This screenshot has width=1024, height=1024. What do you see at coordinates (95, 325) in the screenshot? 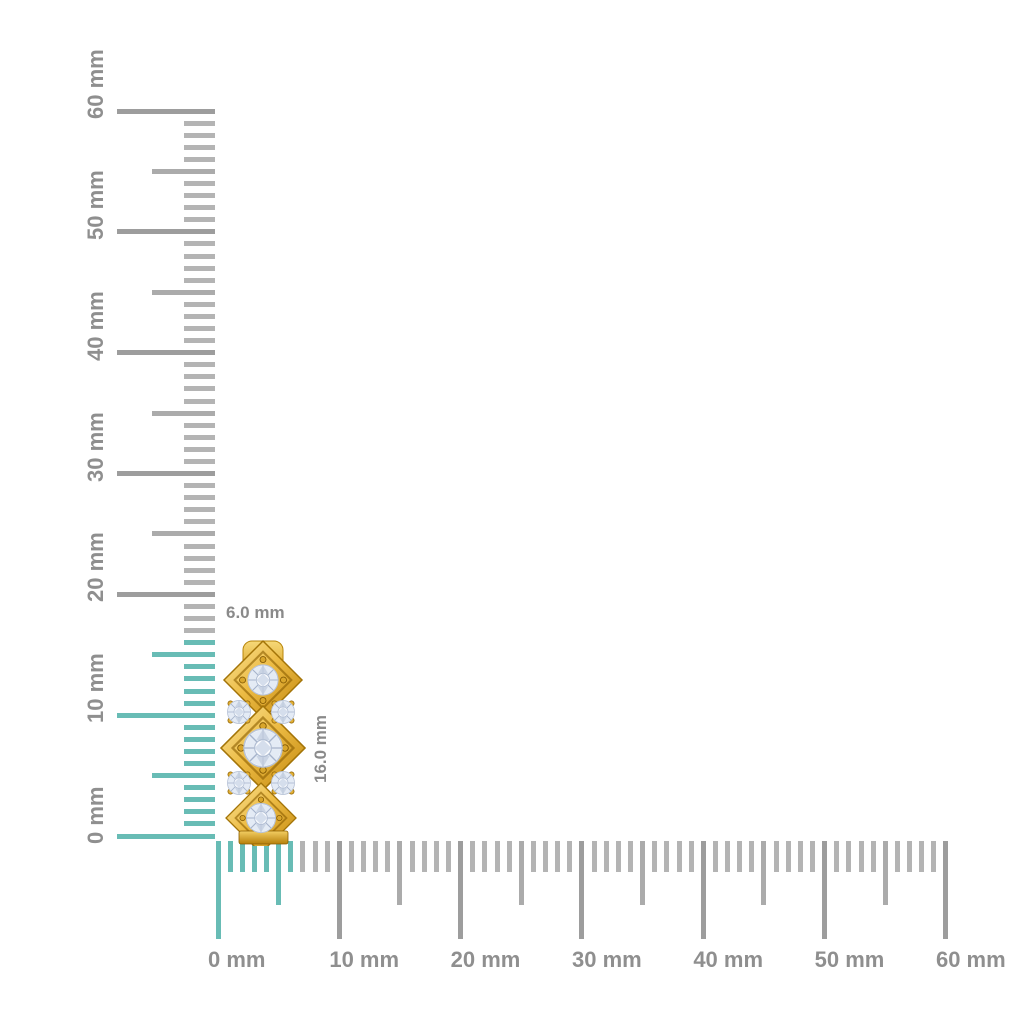
I see `ruler-label: 40 mm` at bounding box center [95, 325].